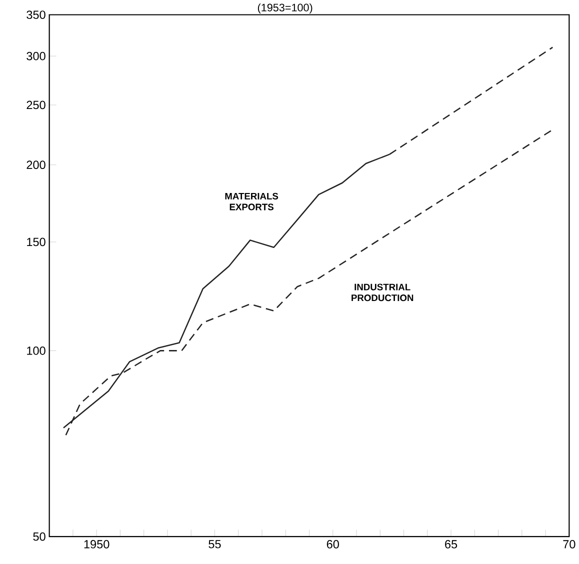 This screenshot has width=579, height=564. What do you see at coordinates (36, 56) in the screenshot?
I see `y-tick-label: 300` at bounding box center [36, 56].